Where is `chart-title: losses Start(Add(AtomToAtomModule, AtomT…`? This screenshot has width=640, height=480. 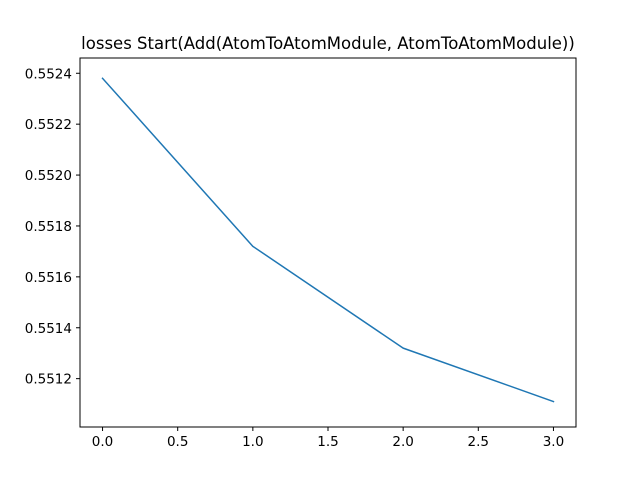 chart-title: losses Start(Add(AtomToAtomModule, AtomT… is located at coordinates (328, 43).